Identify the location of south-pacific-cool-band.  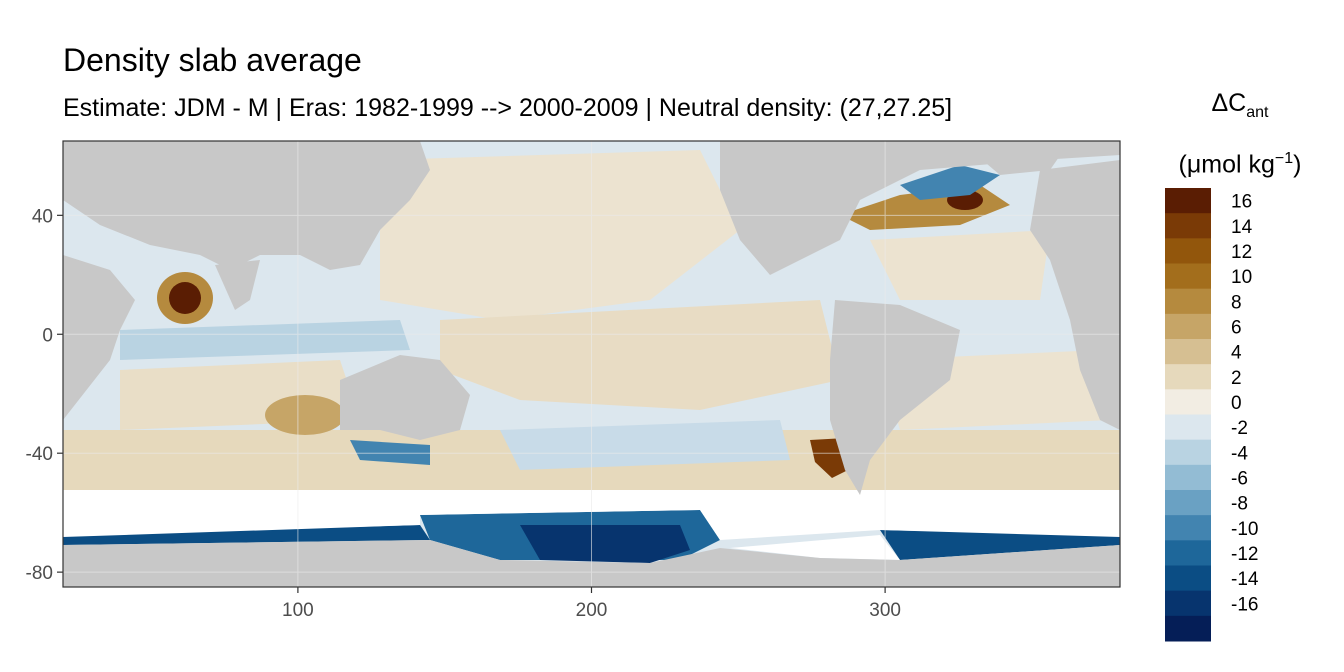
(645, 445).